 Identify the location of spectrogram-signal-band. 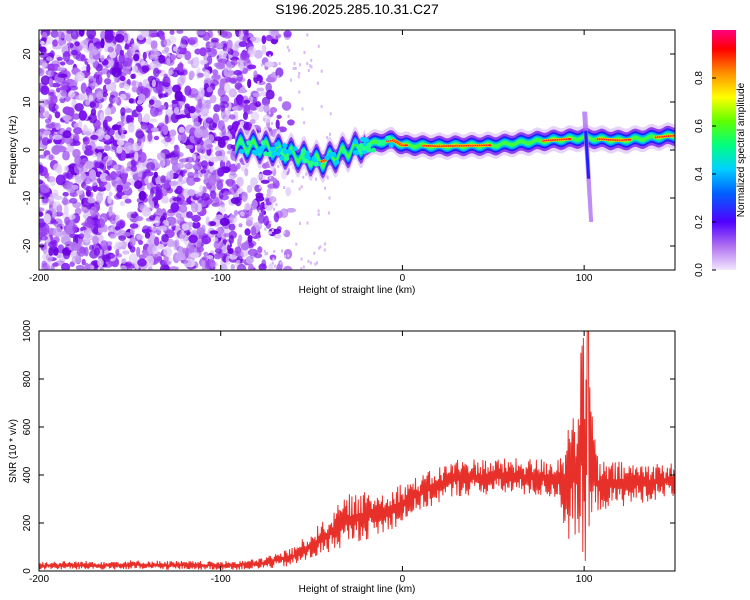
(455, 151).